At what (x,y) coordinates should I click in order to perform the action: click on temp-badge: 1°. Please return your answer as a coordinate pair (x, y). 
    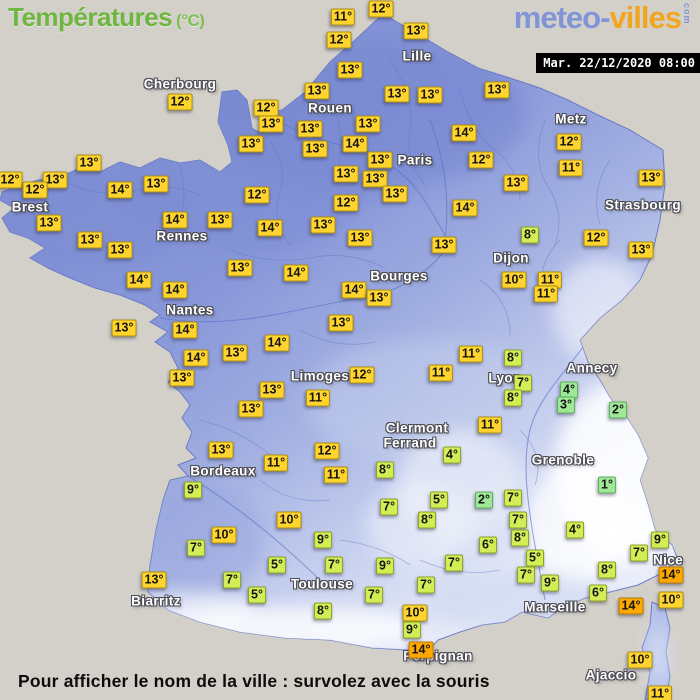
    Looking at the image, I should click on (607, 485).